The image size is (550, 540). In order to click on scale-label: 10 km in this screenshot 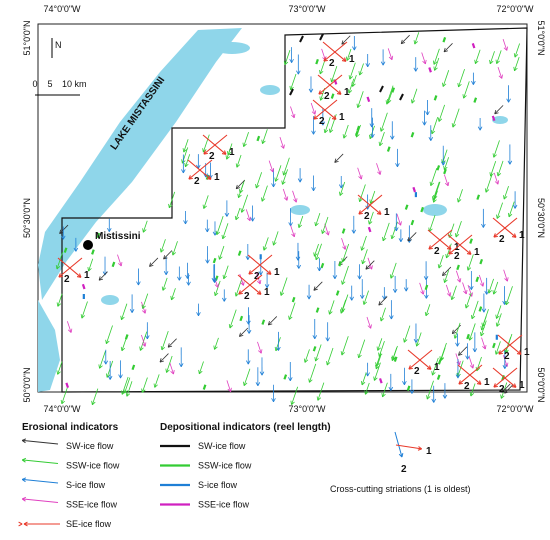, I will do `click(74, 84)`.